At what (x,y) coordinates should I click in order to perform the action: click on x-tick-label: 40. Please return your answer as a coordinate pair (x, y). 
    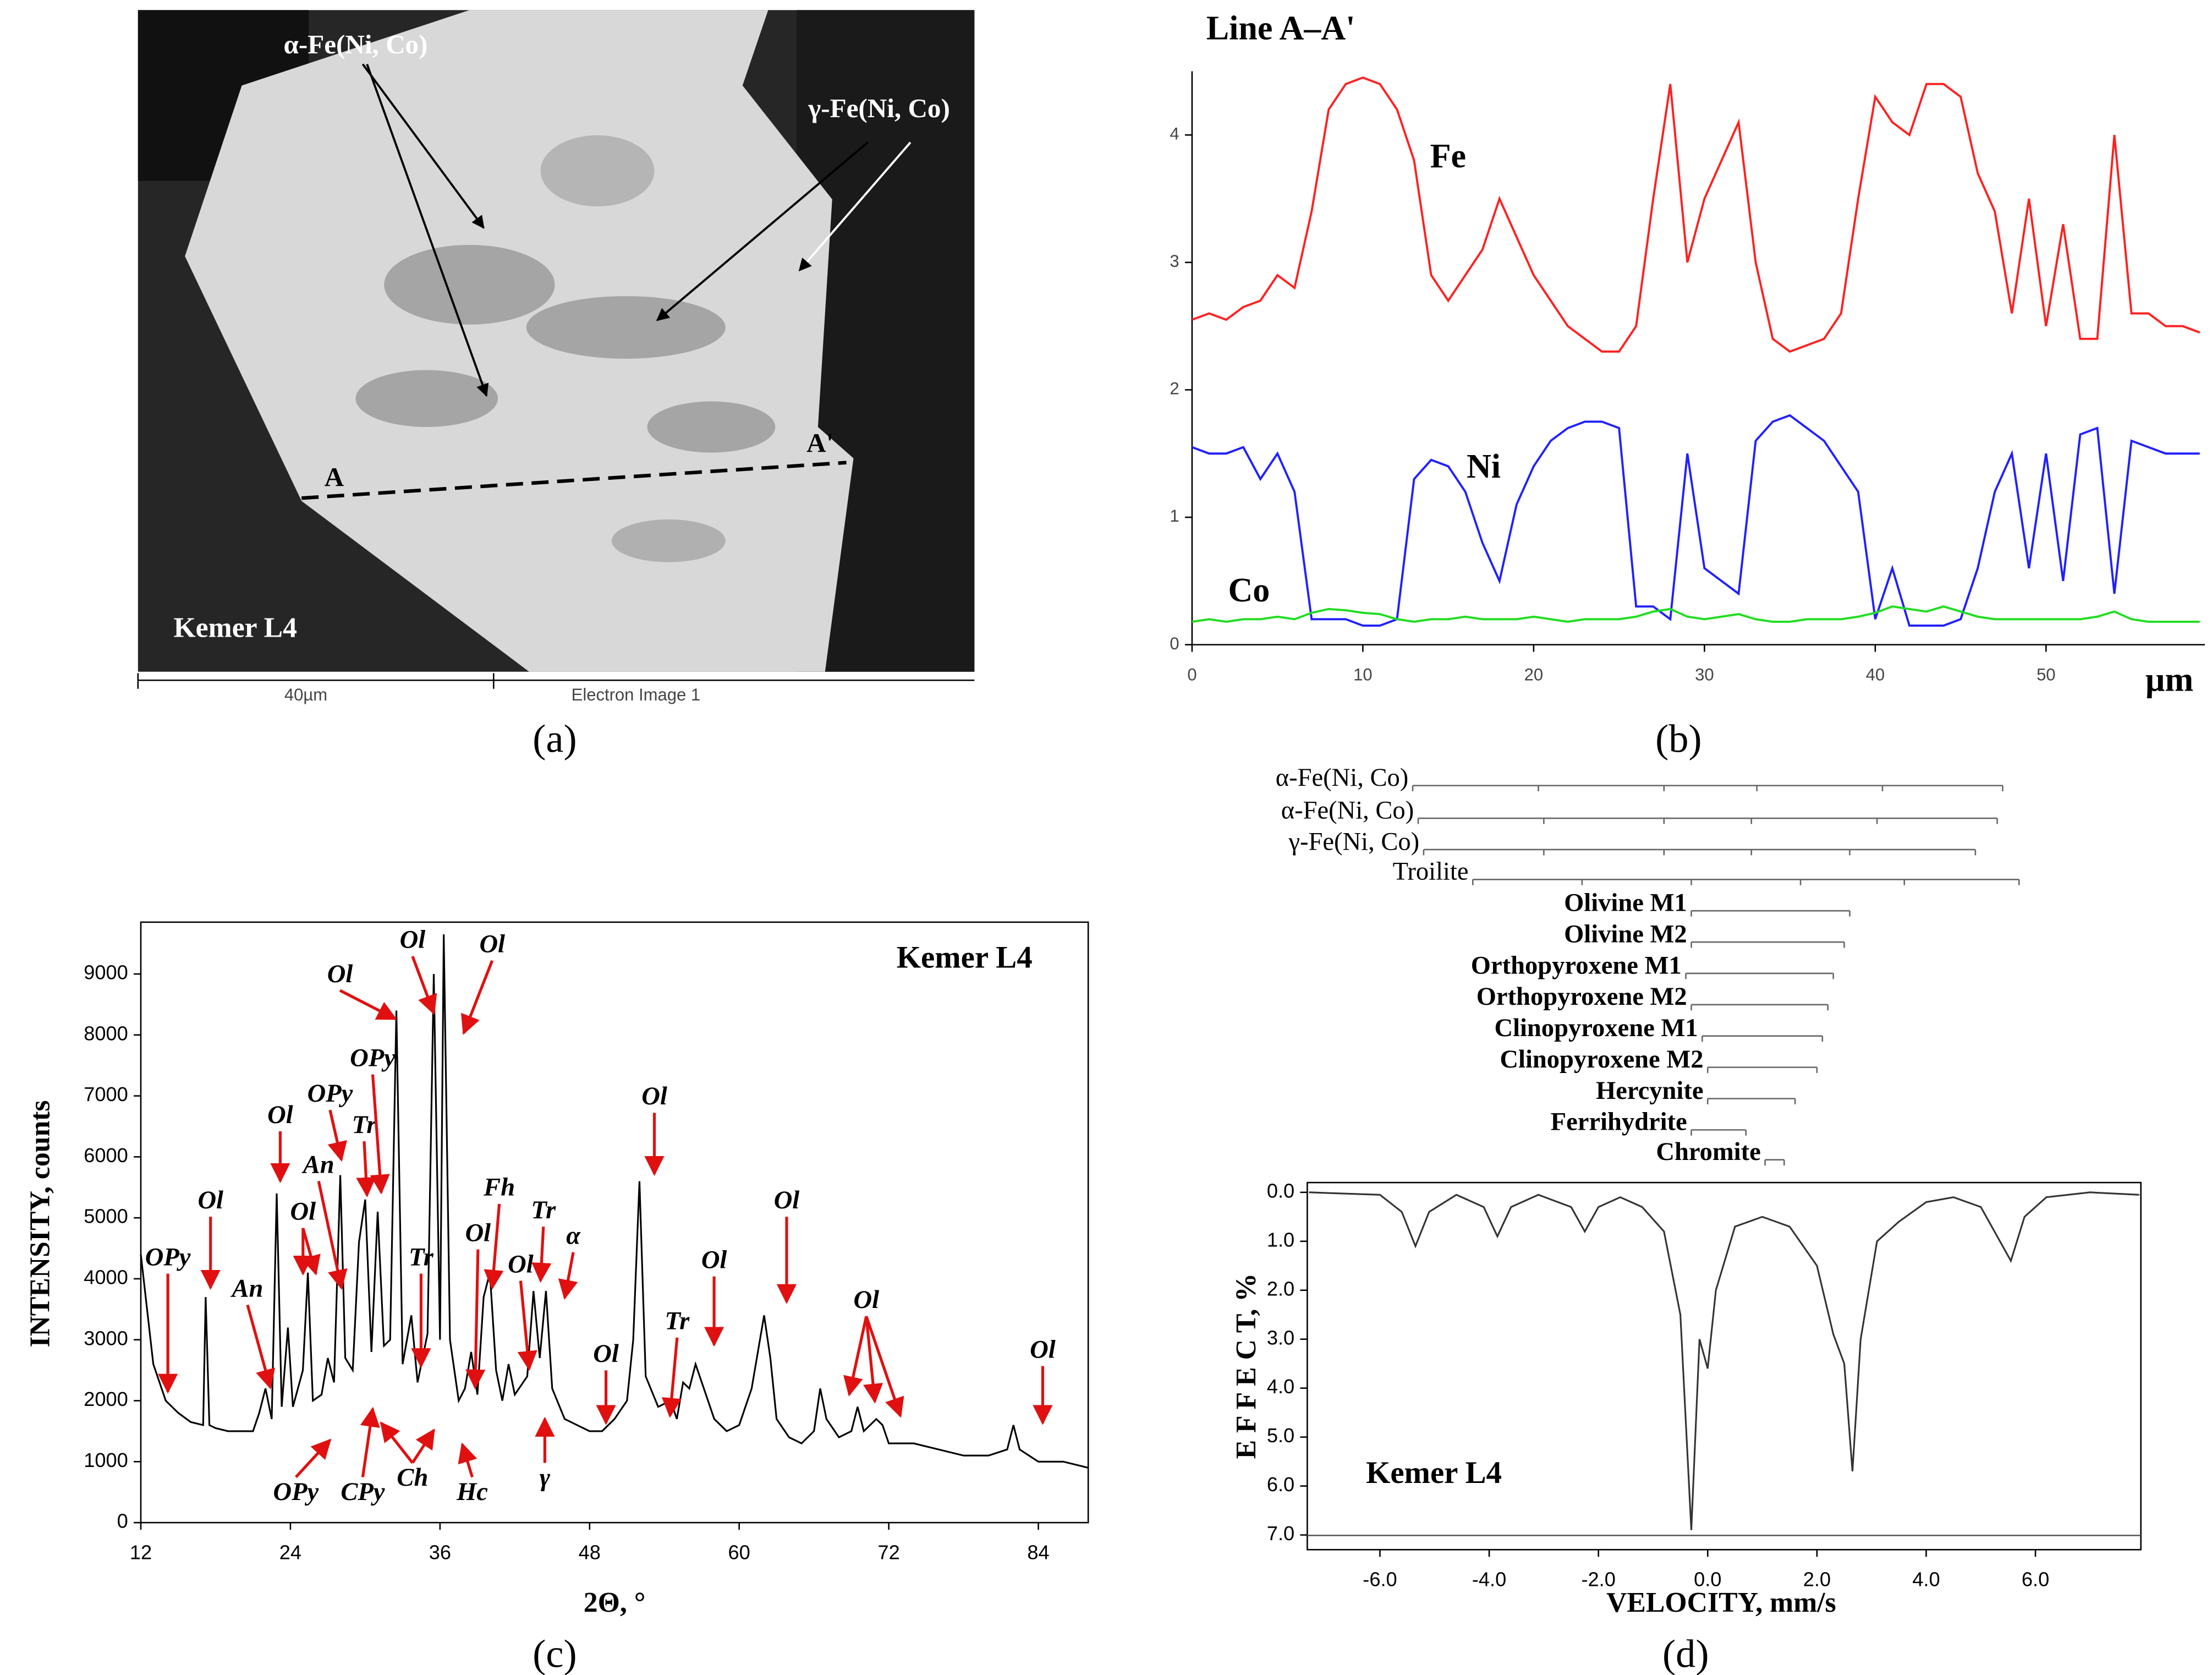
    Looking at the image, I should click on (1875, 675).